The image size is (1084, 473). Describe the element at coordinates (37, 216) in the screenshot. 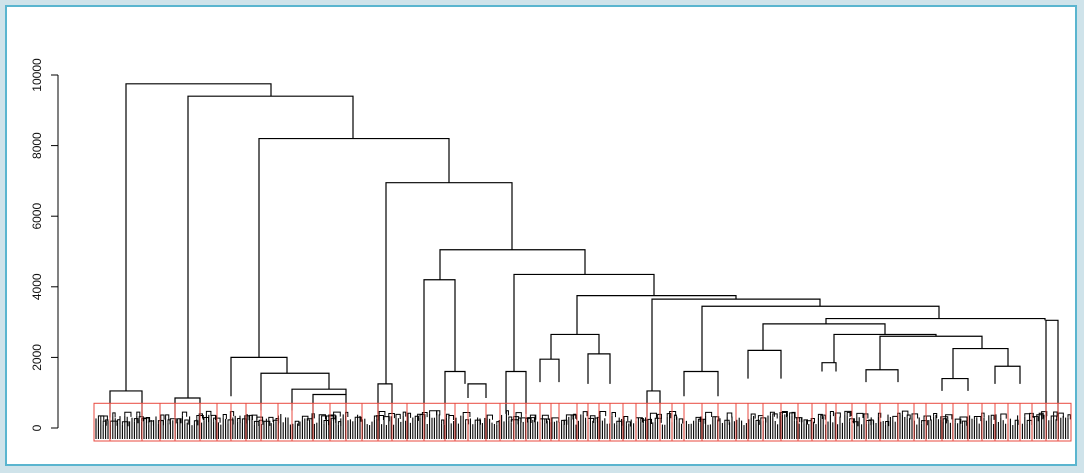

I see `y-tick-label: 6000` at that location.